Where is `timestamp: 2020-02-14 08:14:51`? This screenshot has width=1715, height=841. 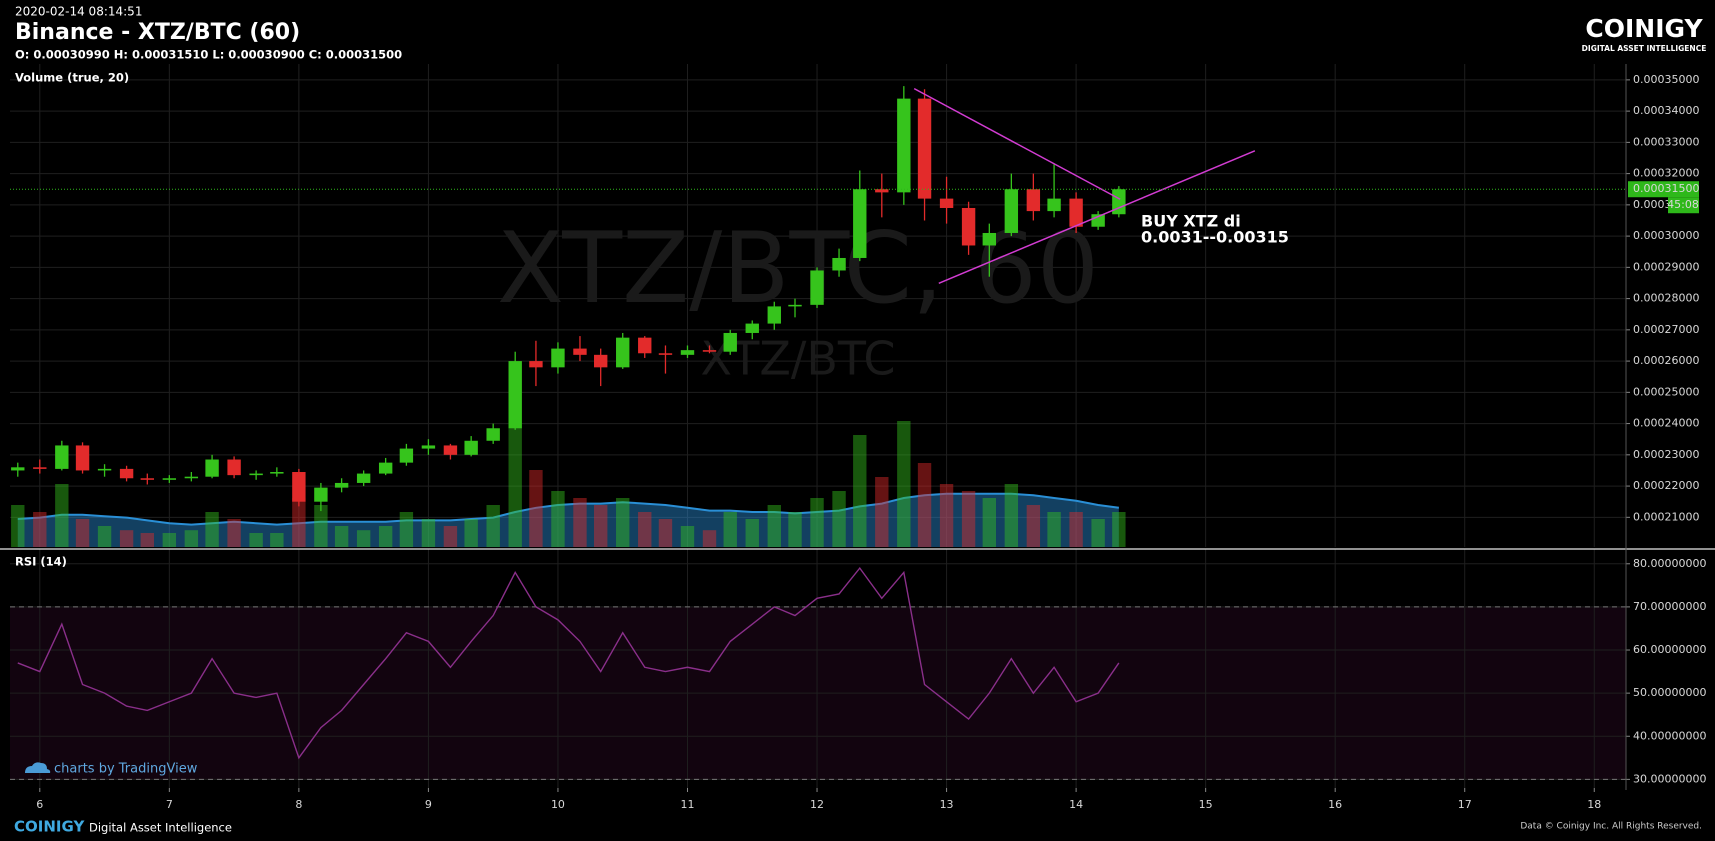 timestamp: 2020-02-14 08:14:51 is located at coordinates (78, 12).